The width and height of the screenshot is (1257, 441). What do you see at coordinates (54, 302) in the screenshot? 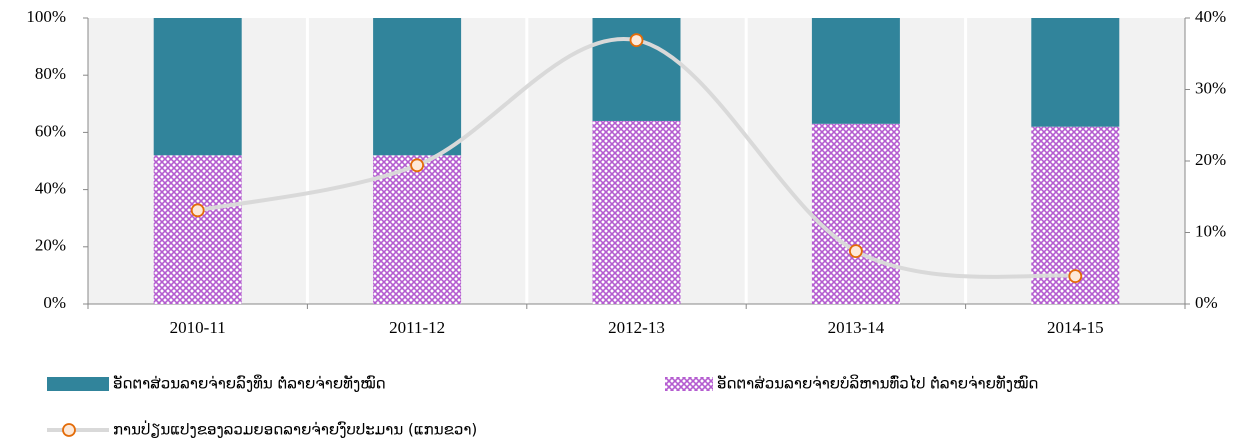
I see `y-tick-label: 0%` at bounding box center [54, 302].